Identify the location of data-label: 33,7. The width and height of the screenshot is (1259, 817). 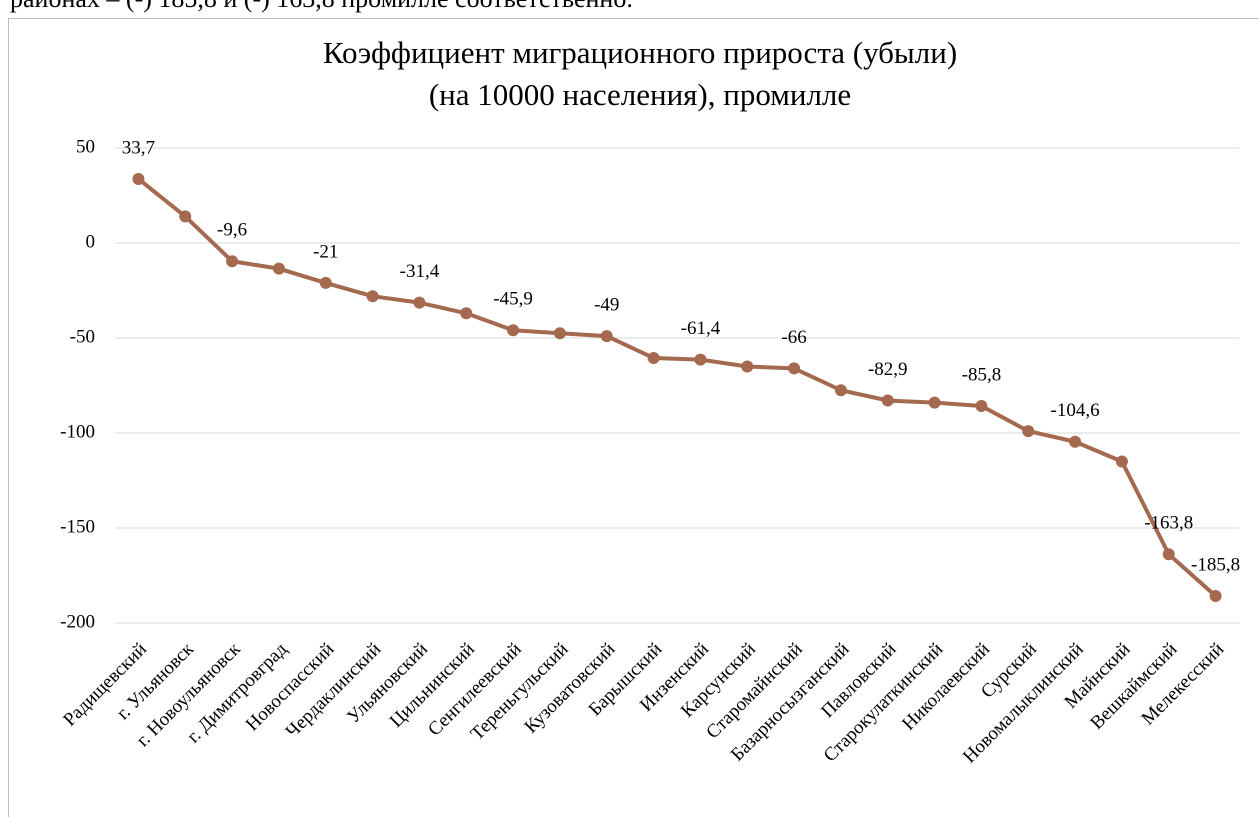
(138, 147).